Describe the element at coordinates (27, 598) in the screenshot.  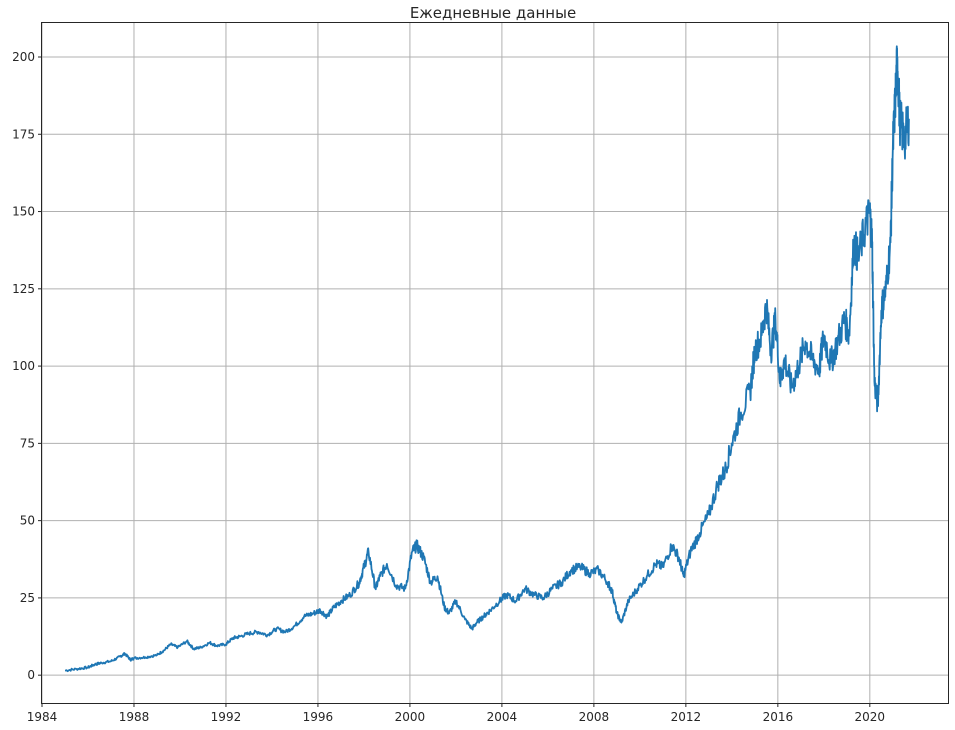
I see `y-tick-label: 25` at that location.